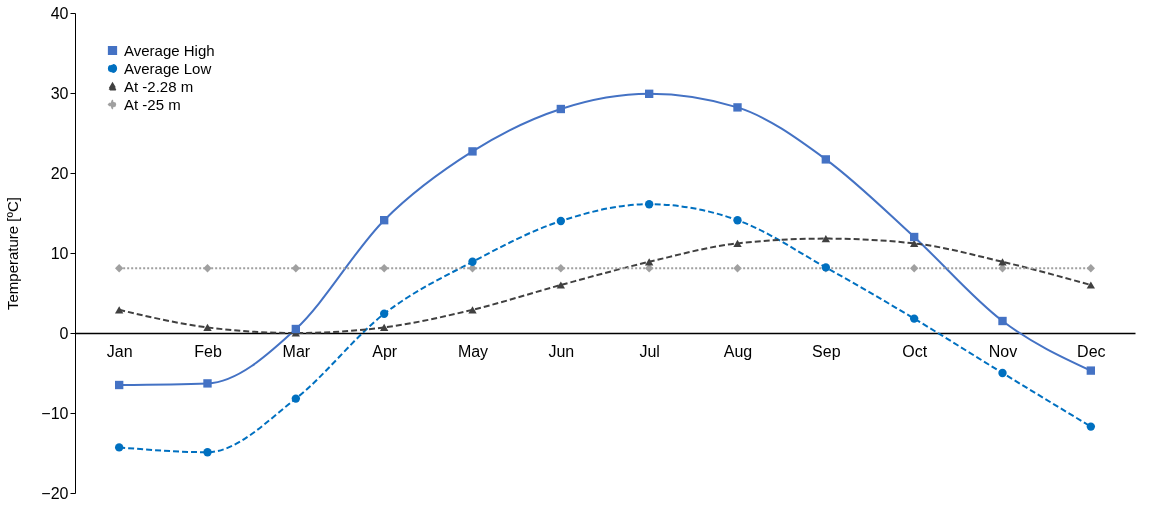 This screenshot has width=1171, height=525. I want to click on x-tick-label: May, so click(473, 351).